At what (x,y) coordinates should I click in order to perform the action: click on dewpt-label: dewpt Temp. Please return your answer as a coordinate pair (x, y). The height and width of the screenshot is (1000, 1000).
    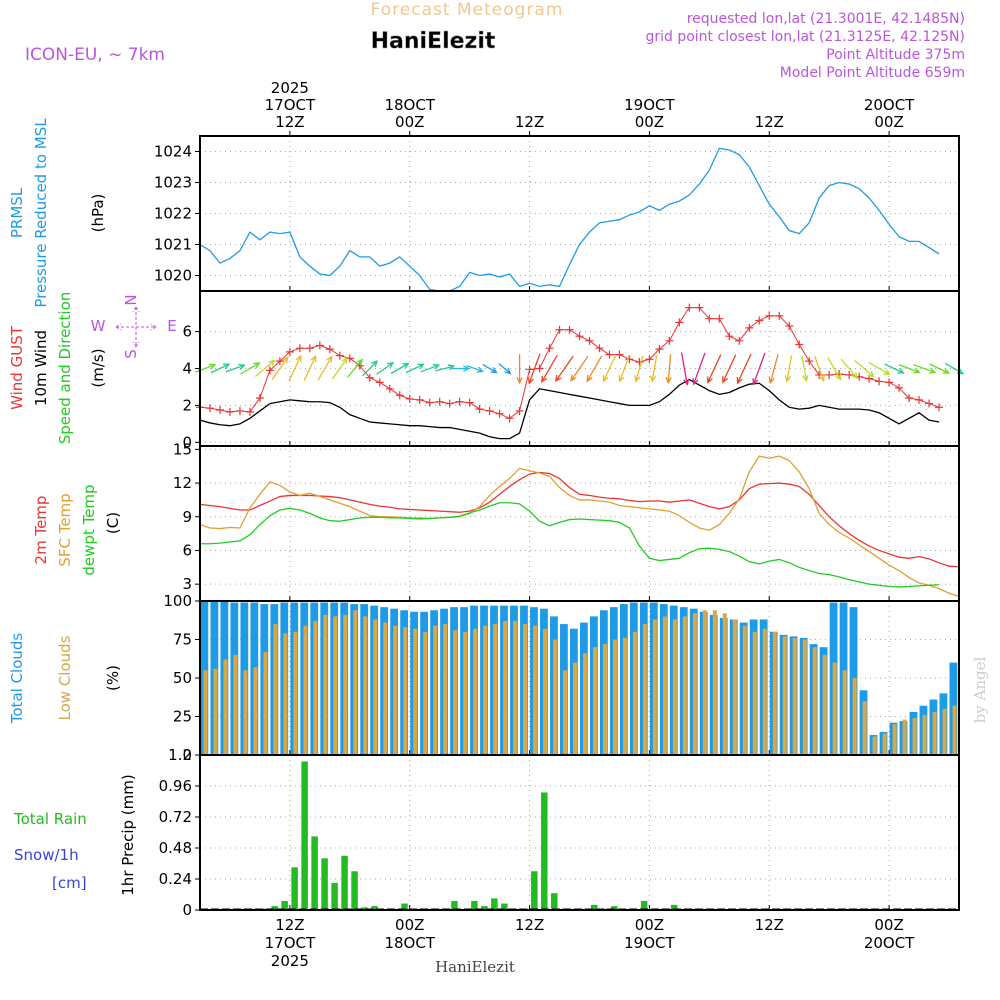
    Looking at the image, I should click on (89, 529).